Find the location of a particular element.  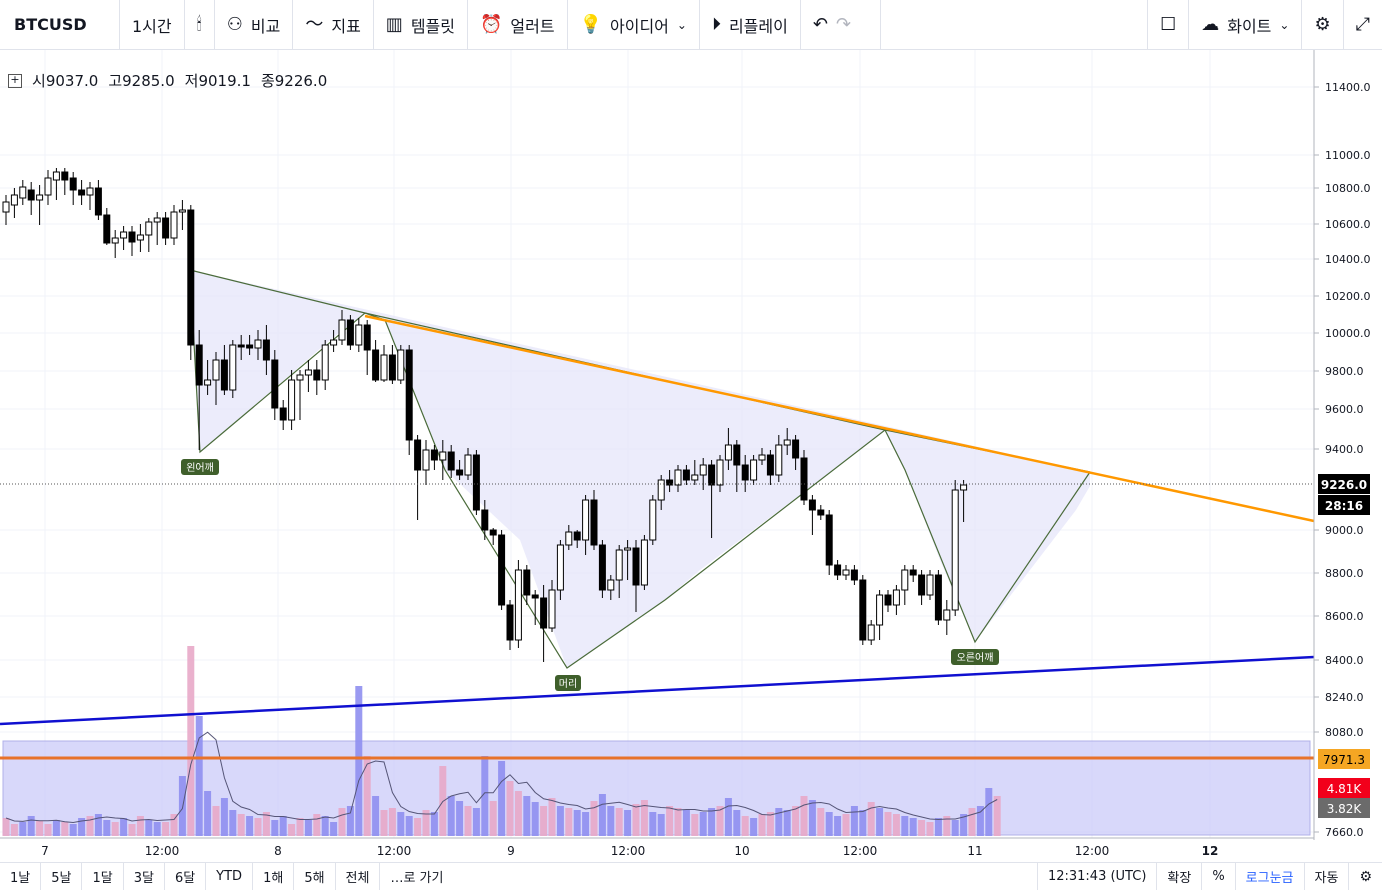

ideas-button: 💡 아이디어 ⌄ is located at coordinates (634, 25).